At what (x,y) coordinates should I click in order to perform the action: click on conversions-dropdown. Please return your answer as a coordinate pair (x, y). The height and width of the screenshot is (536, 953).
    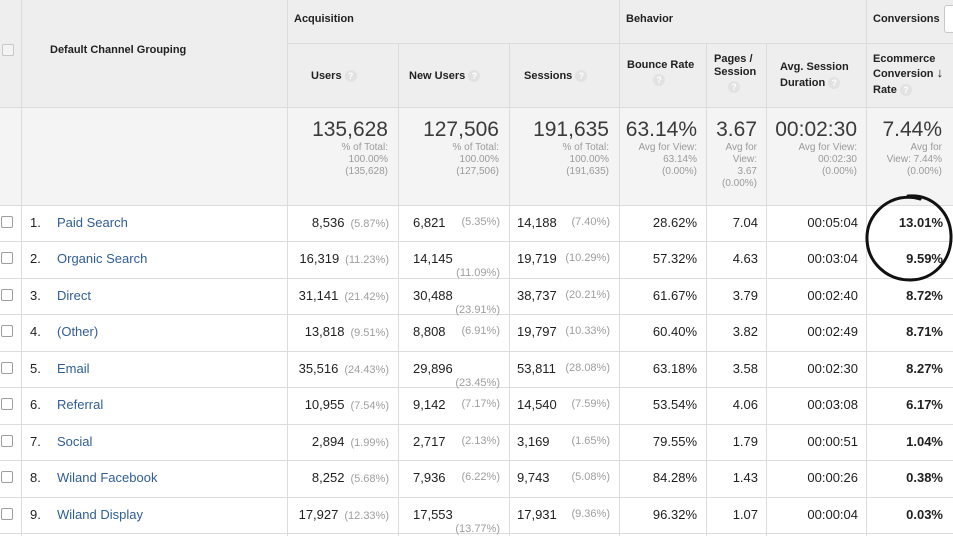
    Looking at the image, I should click on (948, 19).